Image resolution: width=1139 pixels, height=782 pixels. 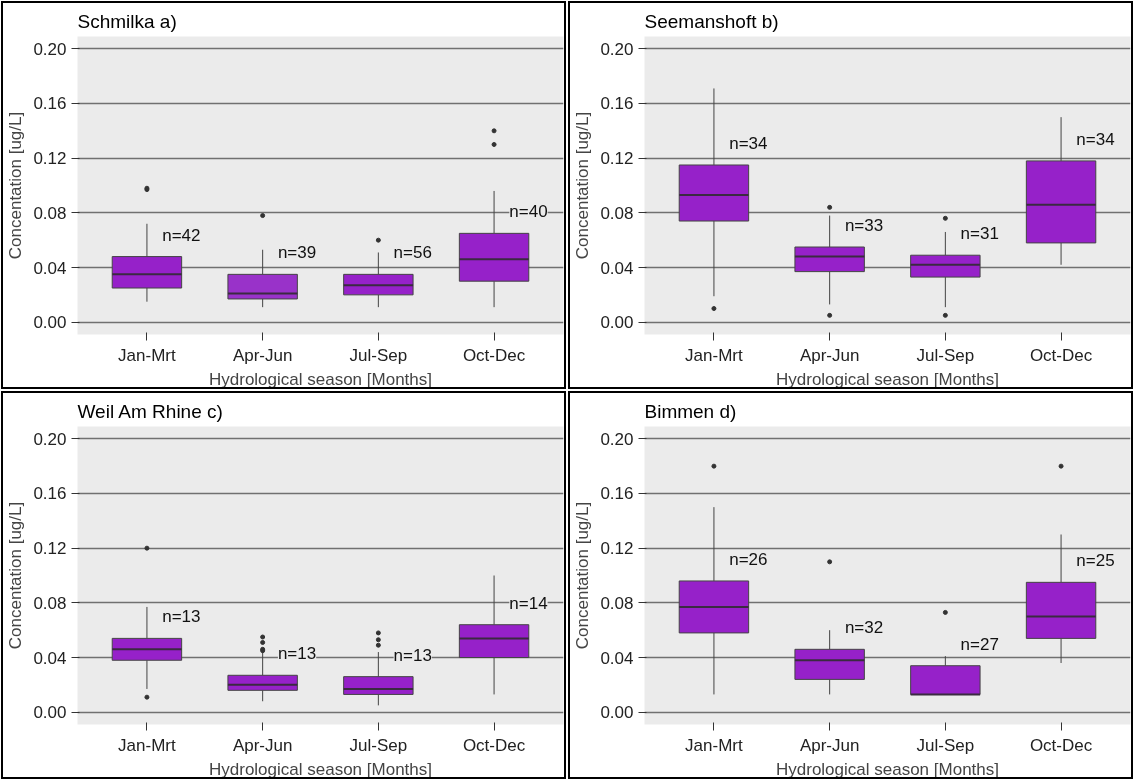 What do you see at coordinates (864, 628) in the screenshot?
I see `annotation: n=32` at bounding box center [864, 628].